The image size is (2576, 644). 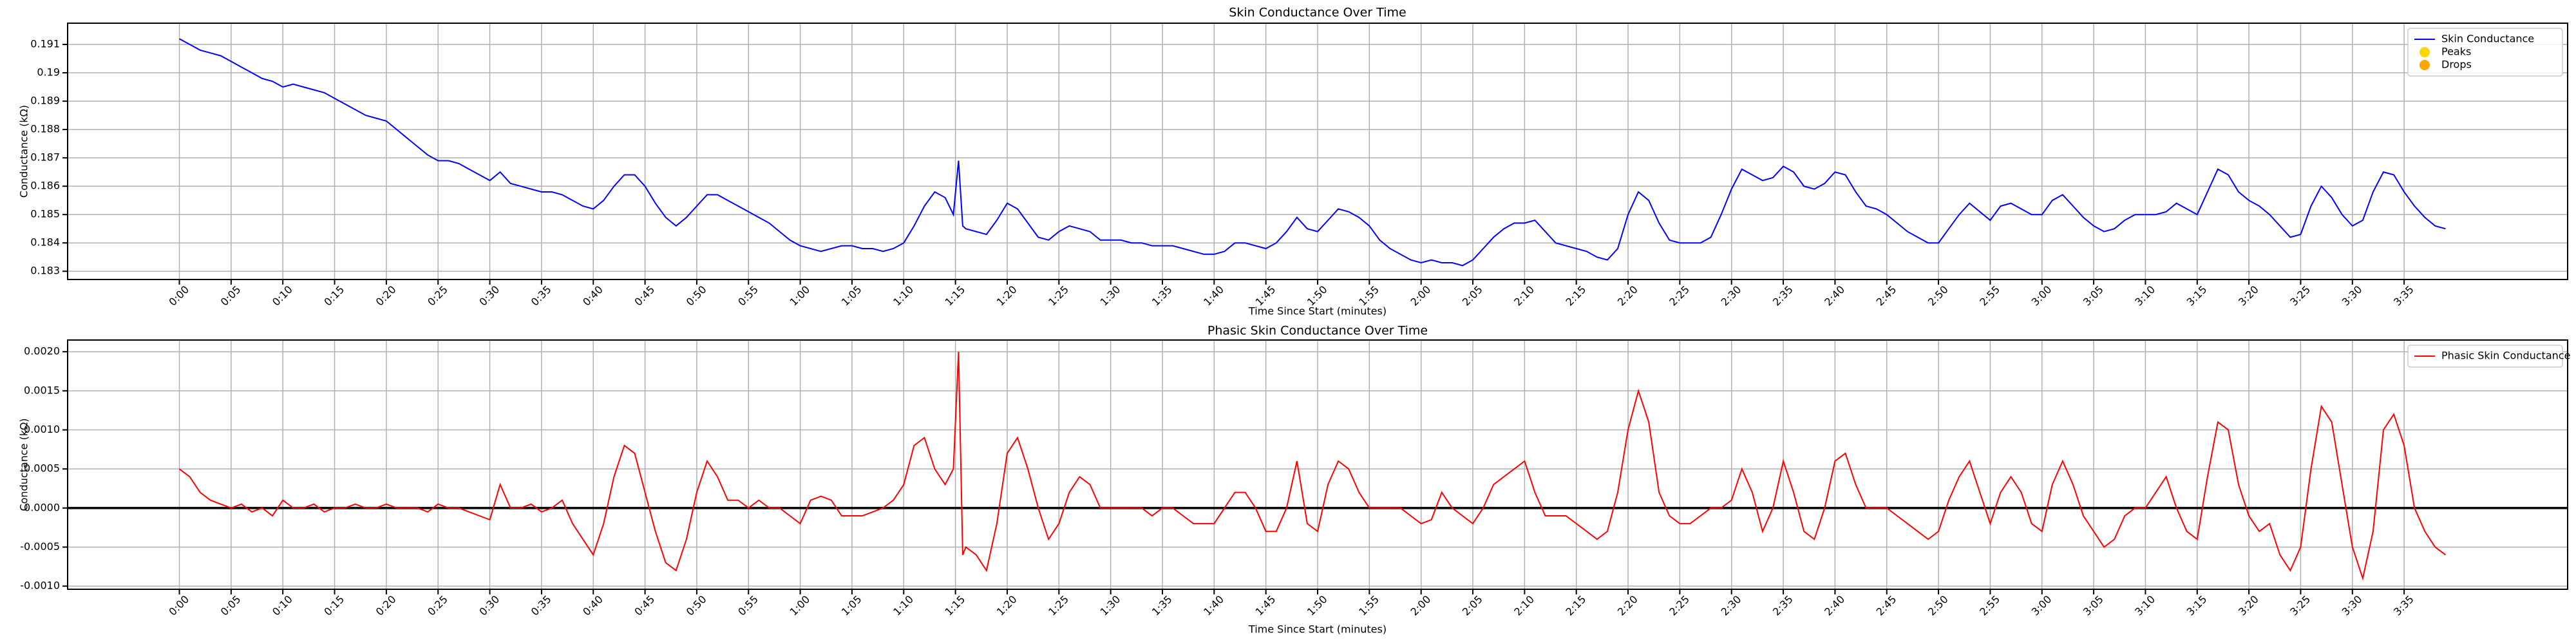 What do you see at coordinates (45, 101) in the screenshot?
I see `y-tick-label: 0.189` at bounding box center [45, 101].